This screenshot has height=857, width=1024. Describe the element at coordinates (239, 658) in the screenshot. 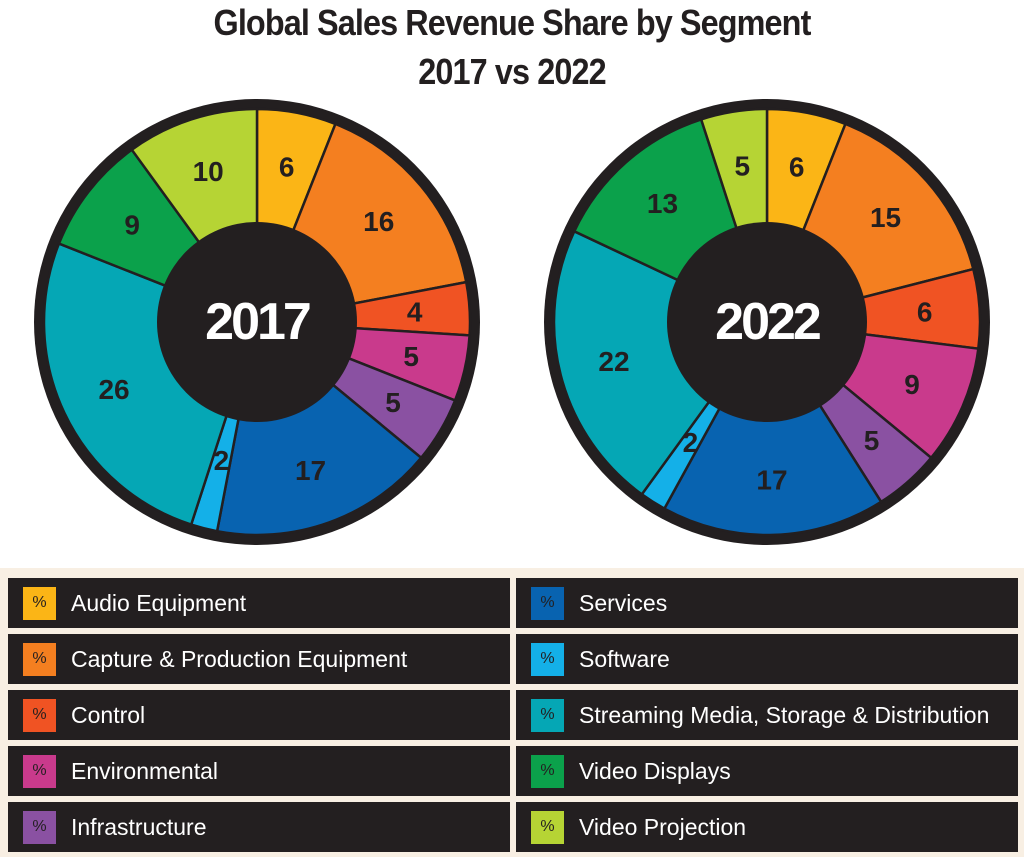

I see `legend-label: Capture & Production Equipment` at that location.